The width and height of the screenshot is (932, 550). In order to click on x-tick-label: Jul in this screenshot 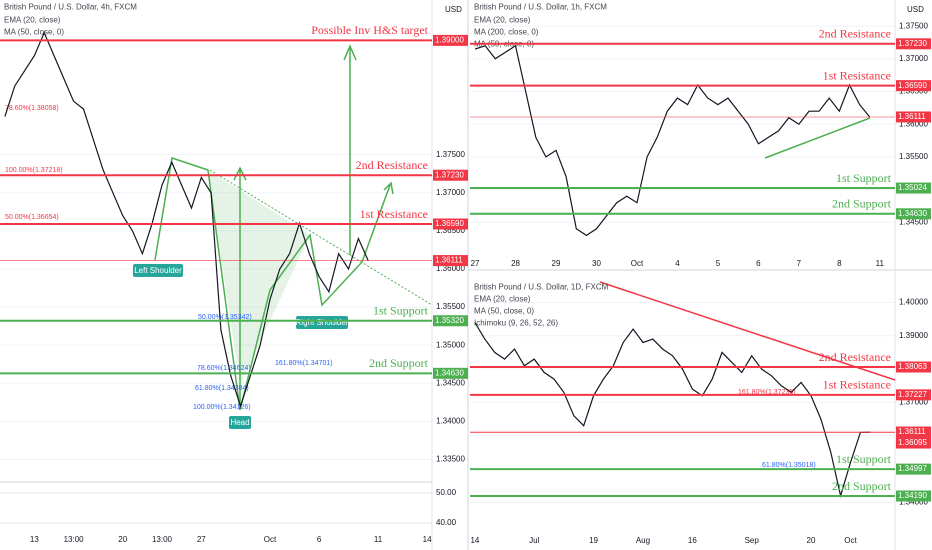, I will do `click(534, 540)`.